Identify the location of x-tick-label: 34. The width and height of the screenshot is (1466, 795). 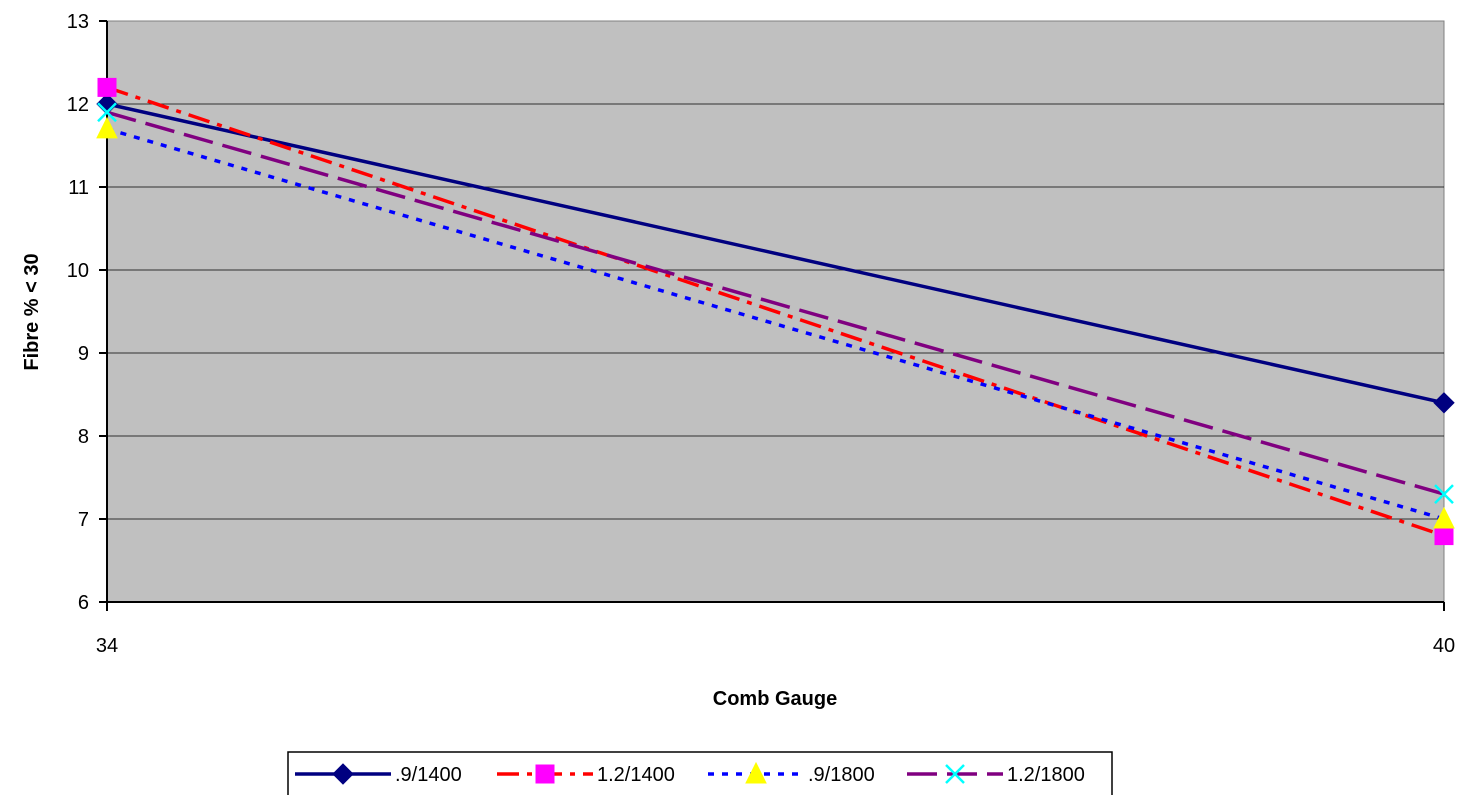
(107, 646).